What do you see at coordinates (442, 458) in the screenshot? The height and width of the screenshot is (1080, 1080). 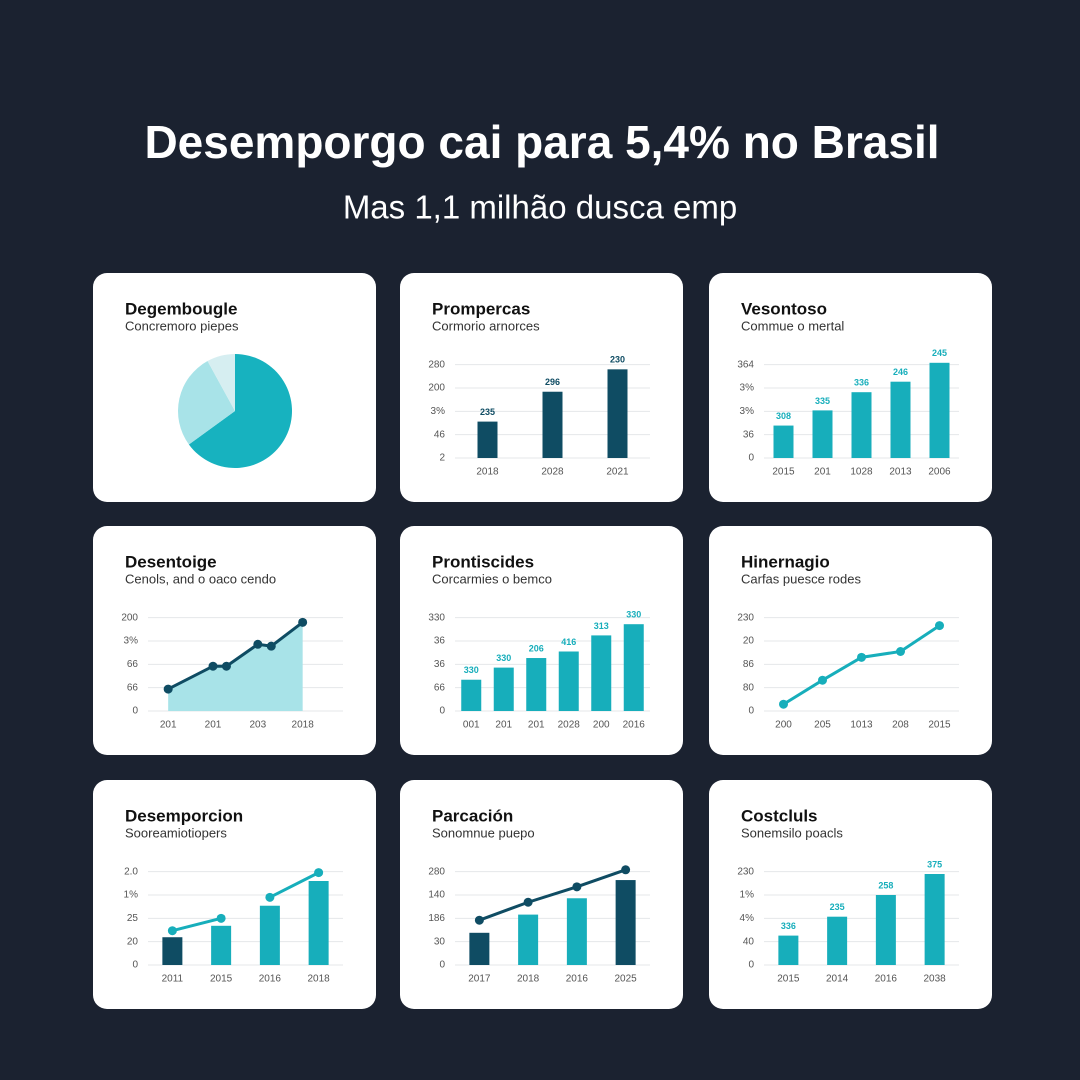 I see `y-tick-label: 2` at bounding box center [442, 458].